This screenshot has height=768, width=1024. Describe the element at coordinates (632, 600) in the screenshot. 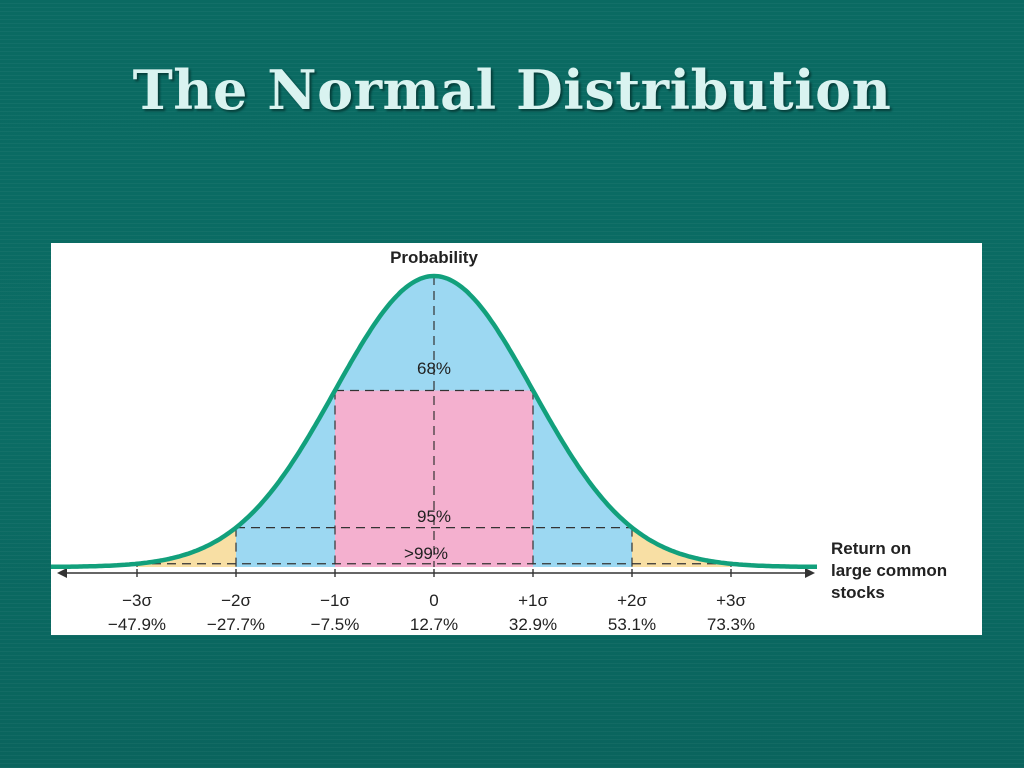

I see `x-tick-sigma-label: +2σ` at that location.